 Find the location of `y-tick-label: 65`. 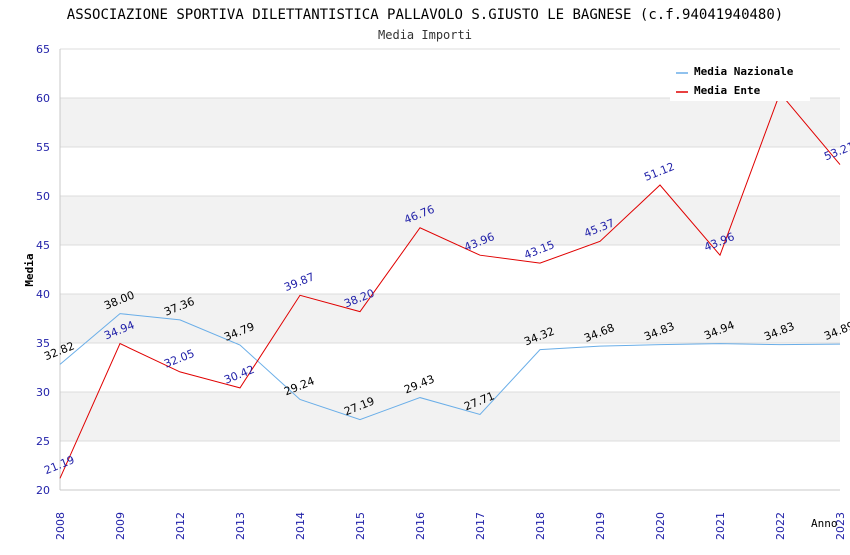

y-tick-label: 65 is located at coordinates (43, 49).